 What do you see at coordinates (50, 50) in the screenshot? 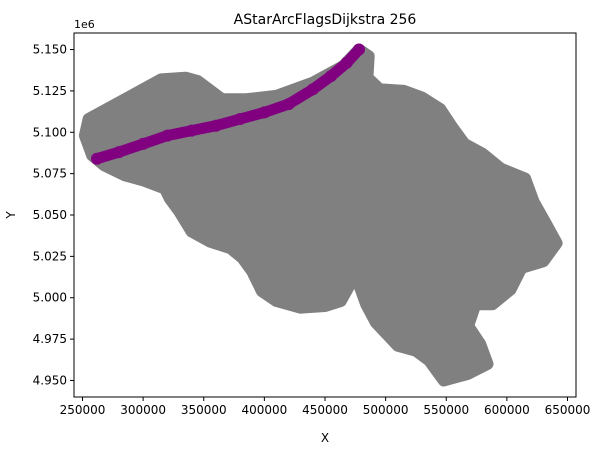
I see `y-tick-label: 5.150` at bounding box center [50, 50].